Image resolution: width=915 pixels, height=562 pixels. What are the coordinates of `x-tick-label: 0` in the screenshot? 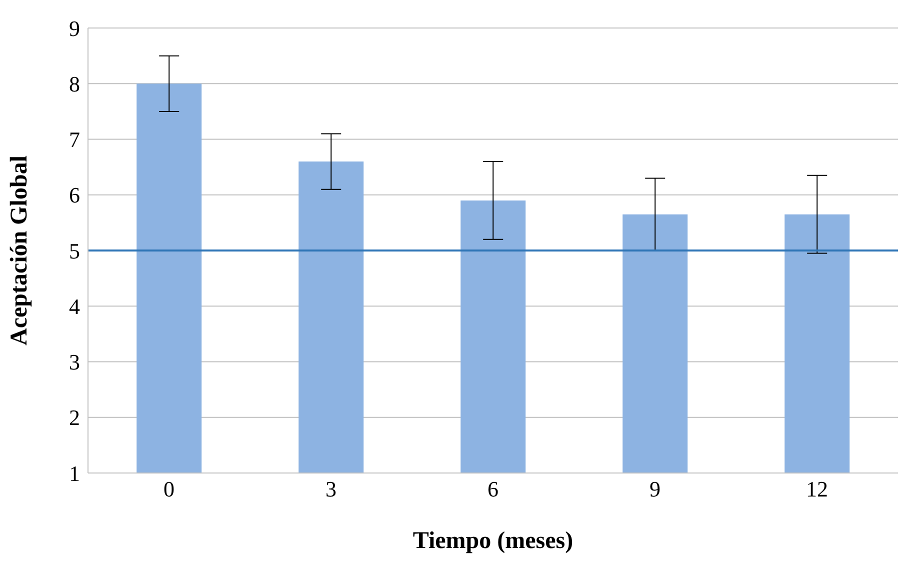 It's located at (169, 489).